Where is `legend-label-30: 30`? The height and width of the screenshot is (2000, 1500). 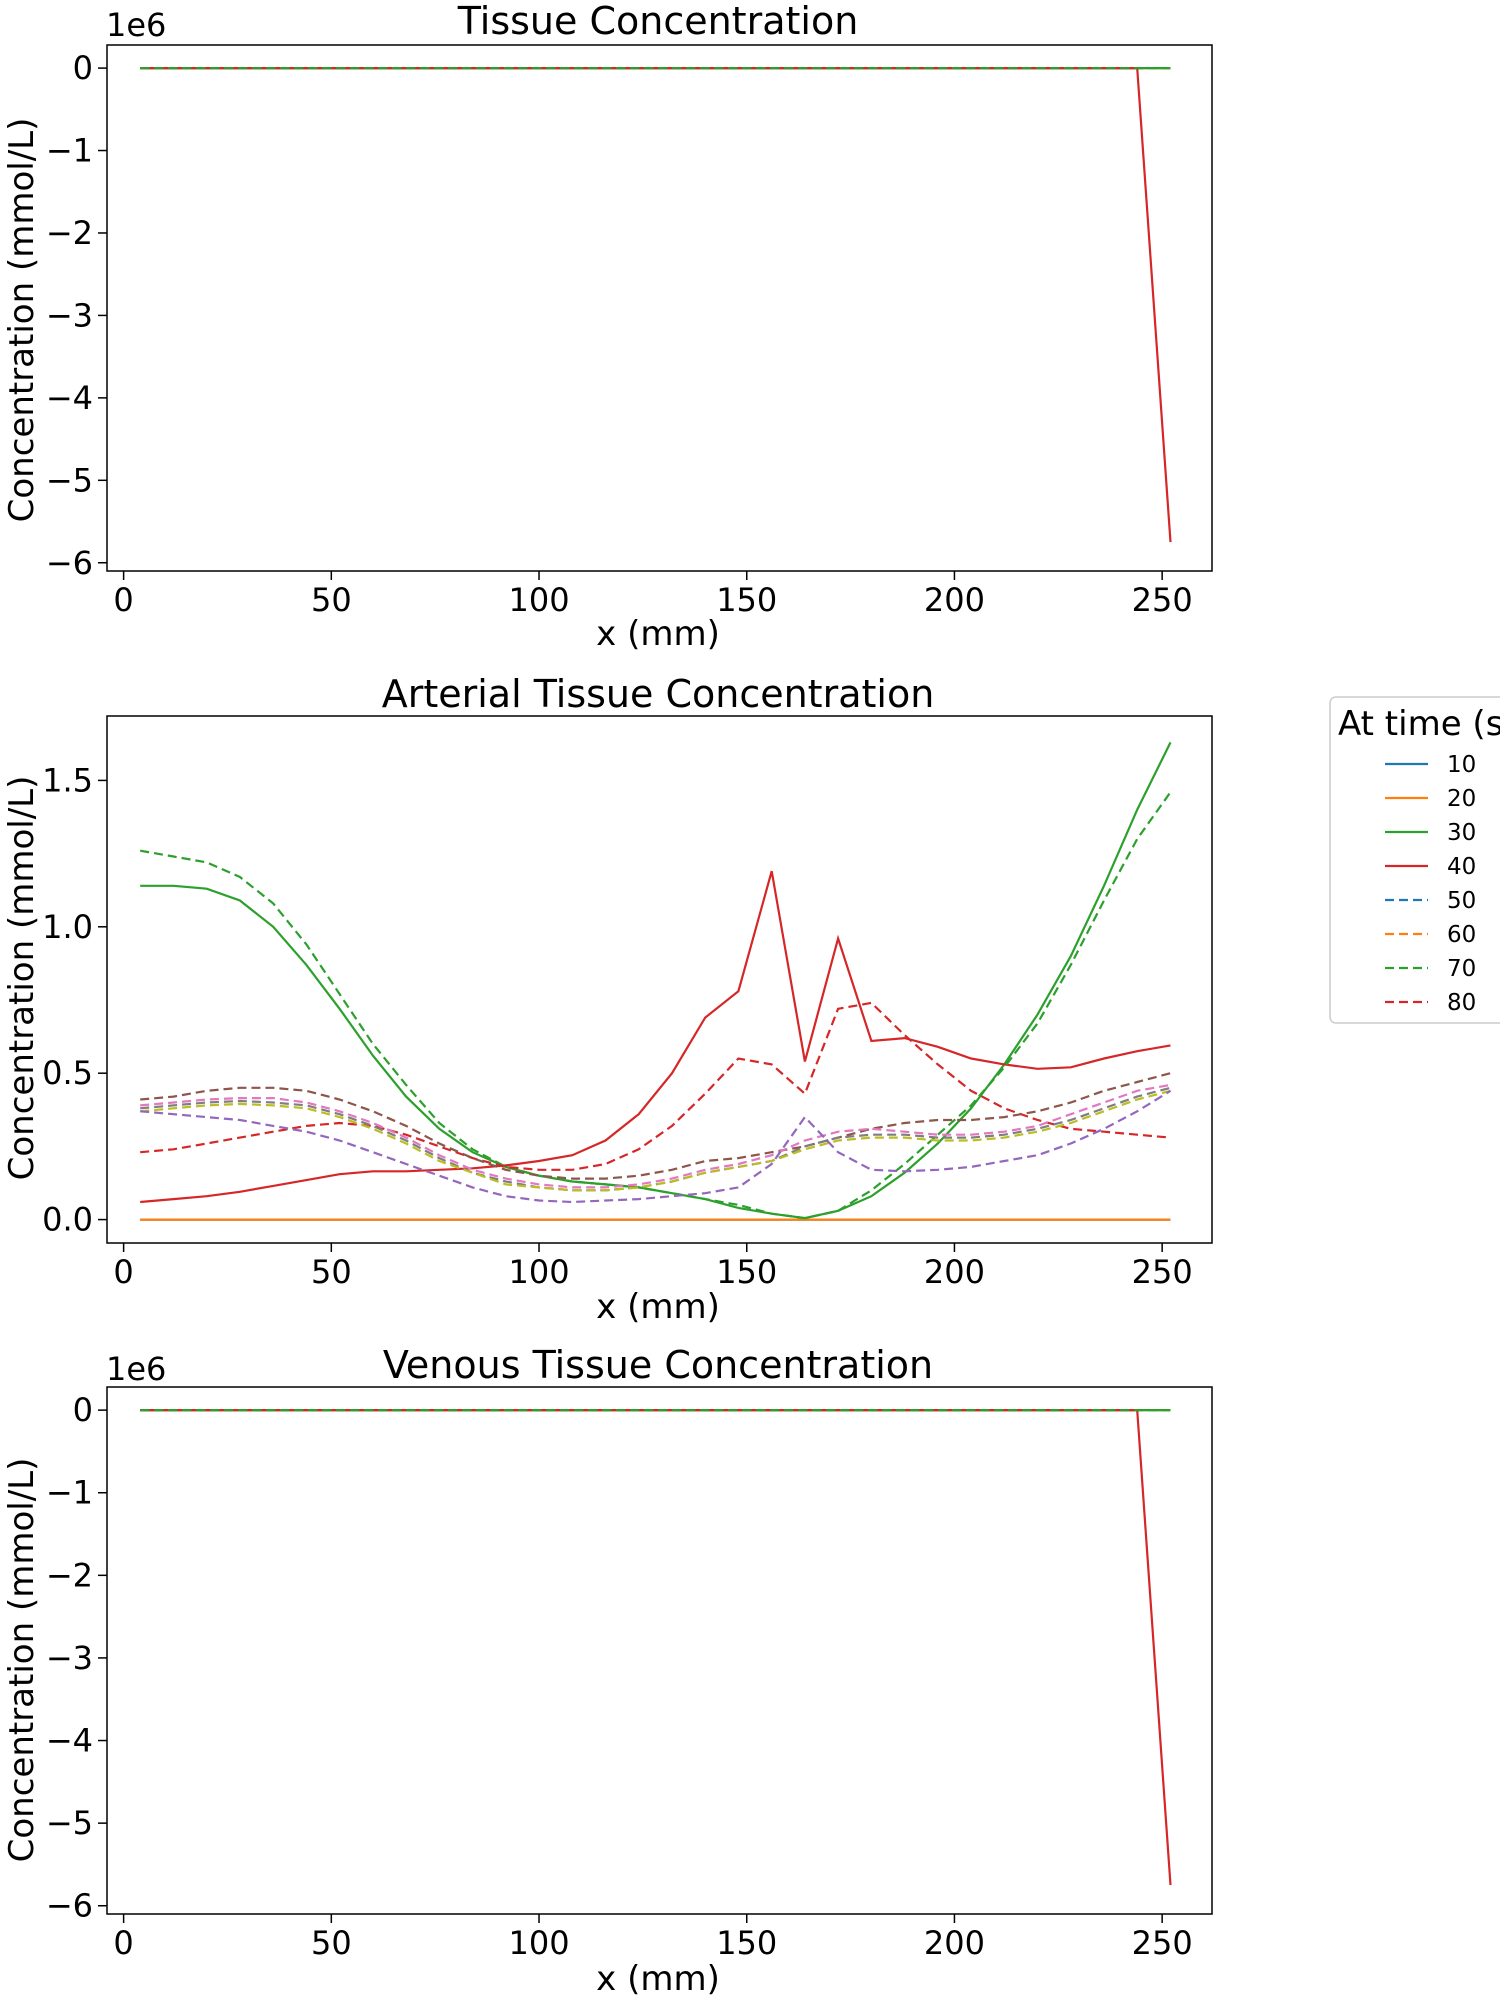 legend-label-30: 30 is located at coordinates (1461, 833).